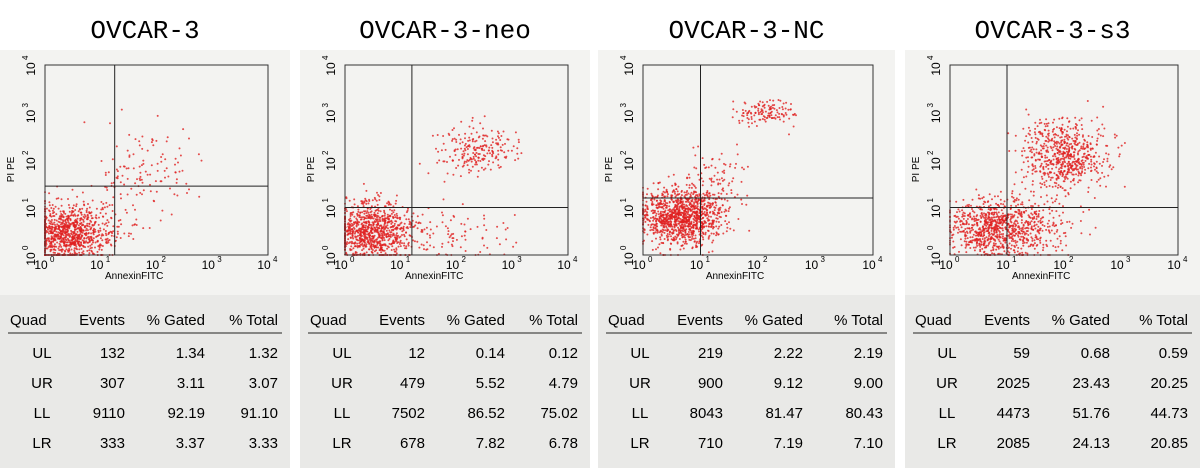  I want to click on panel-title: OVCAR-3-neo, so click(445, 31).